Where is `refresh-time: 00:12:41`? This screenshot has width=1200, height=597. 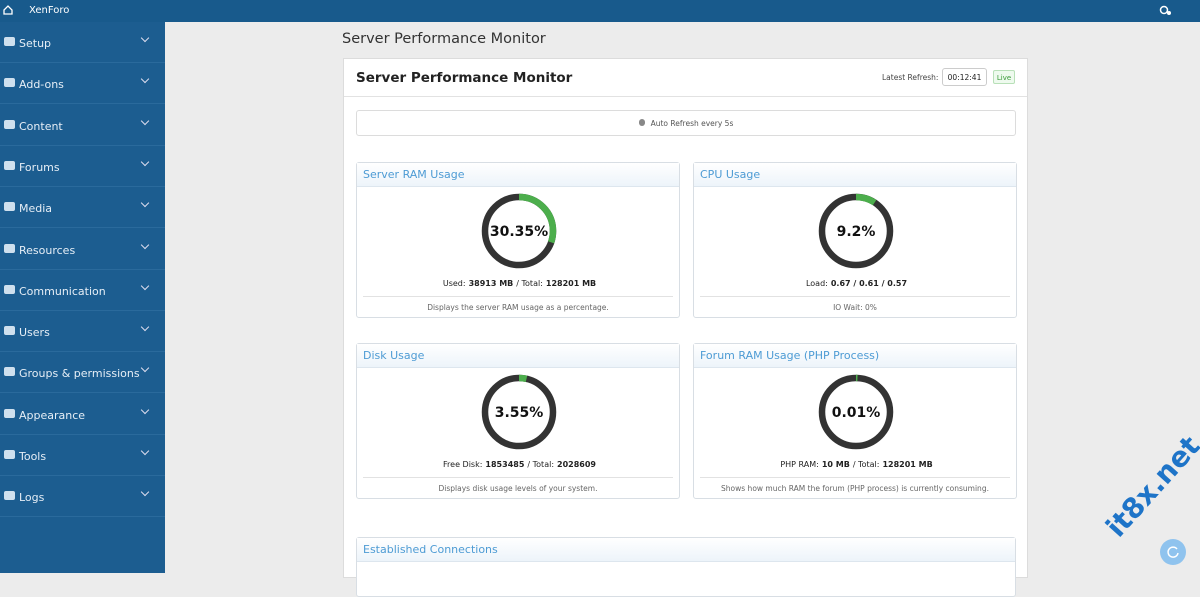
refresh-time: 00:12:41 is located at coordinates (964, 77).